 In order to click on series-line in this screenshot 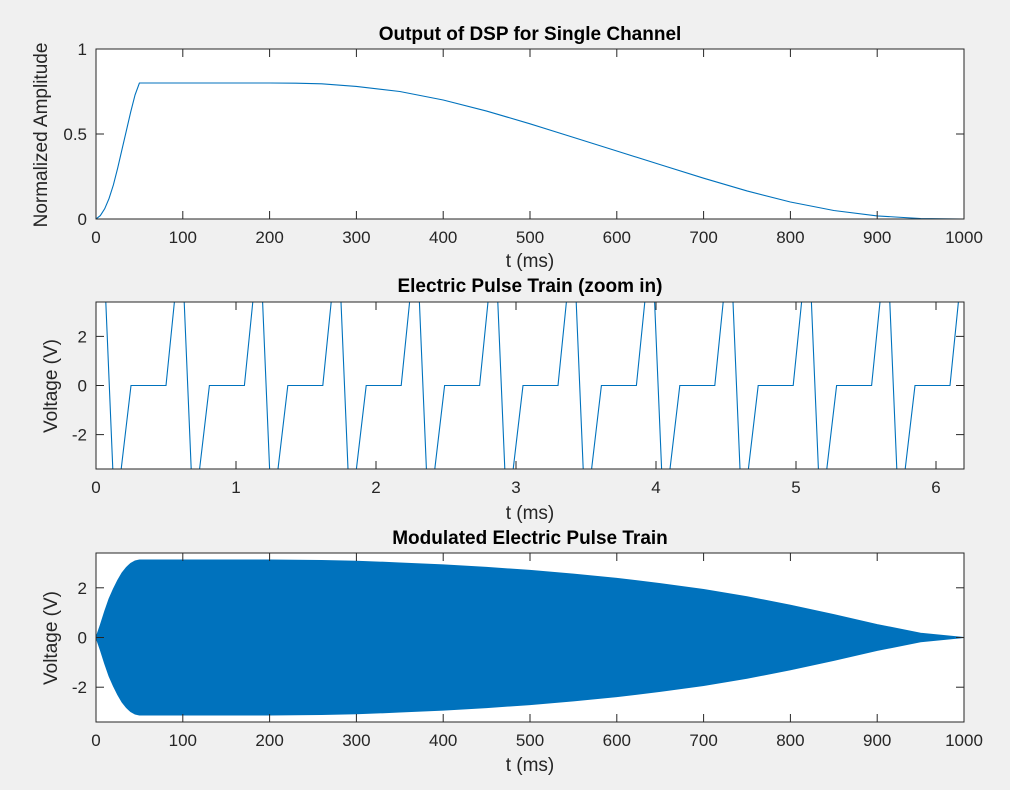, I will do `click(530, 150)`.